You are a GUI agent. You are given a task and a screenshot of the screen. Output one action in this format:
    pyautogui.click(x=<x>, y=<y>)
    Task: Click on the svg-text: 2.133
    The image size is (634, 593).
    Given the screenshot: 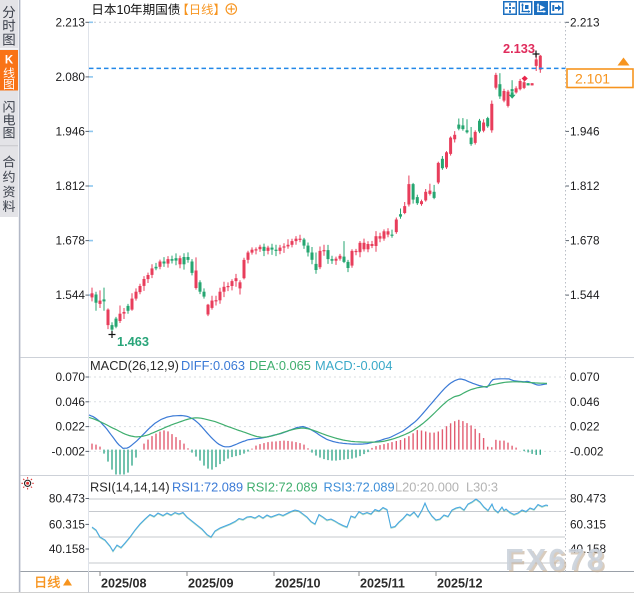 What is the action you would take?
    pyautogui.click(x=519, y=48)
    